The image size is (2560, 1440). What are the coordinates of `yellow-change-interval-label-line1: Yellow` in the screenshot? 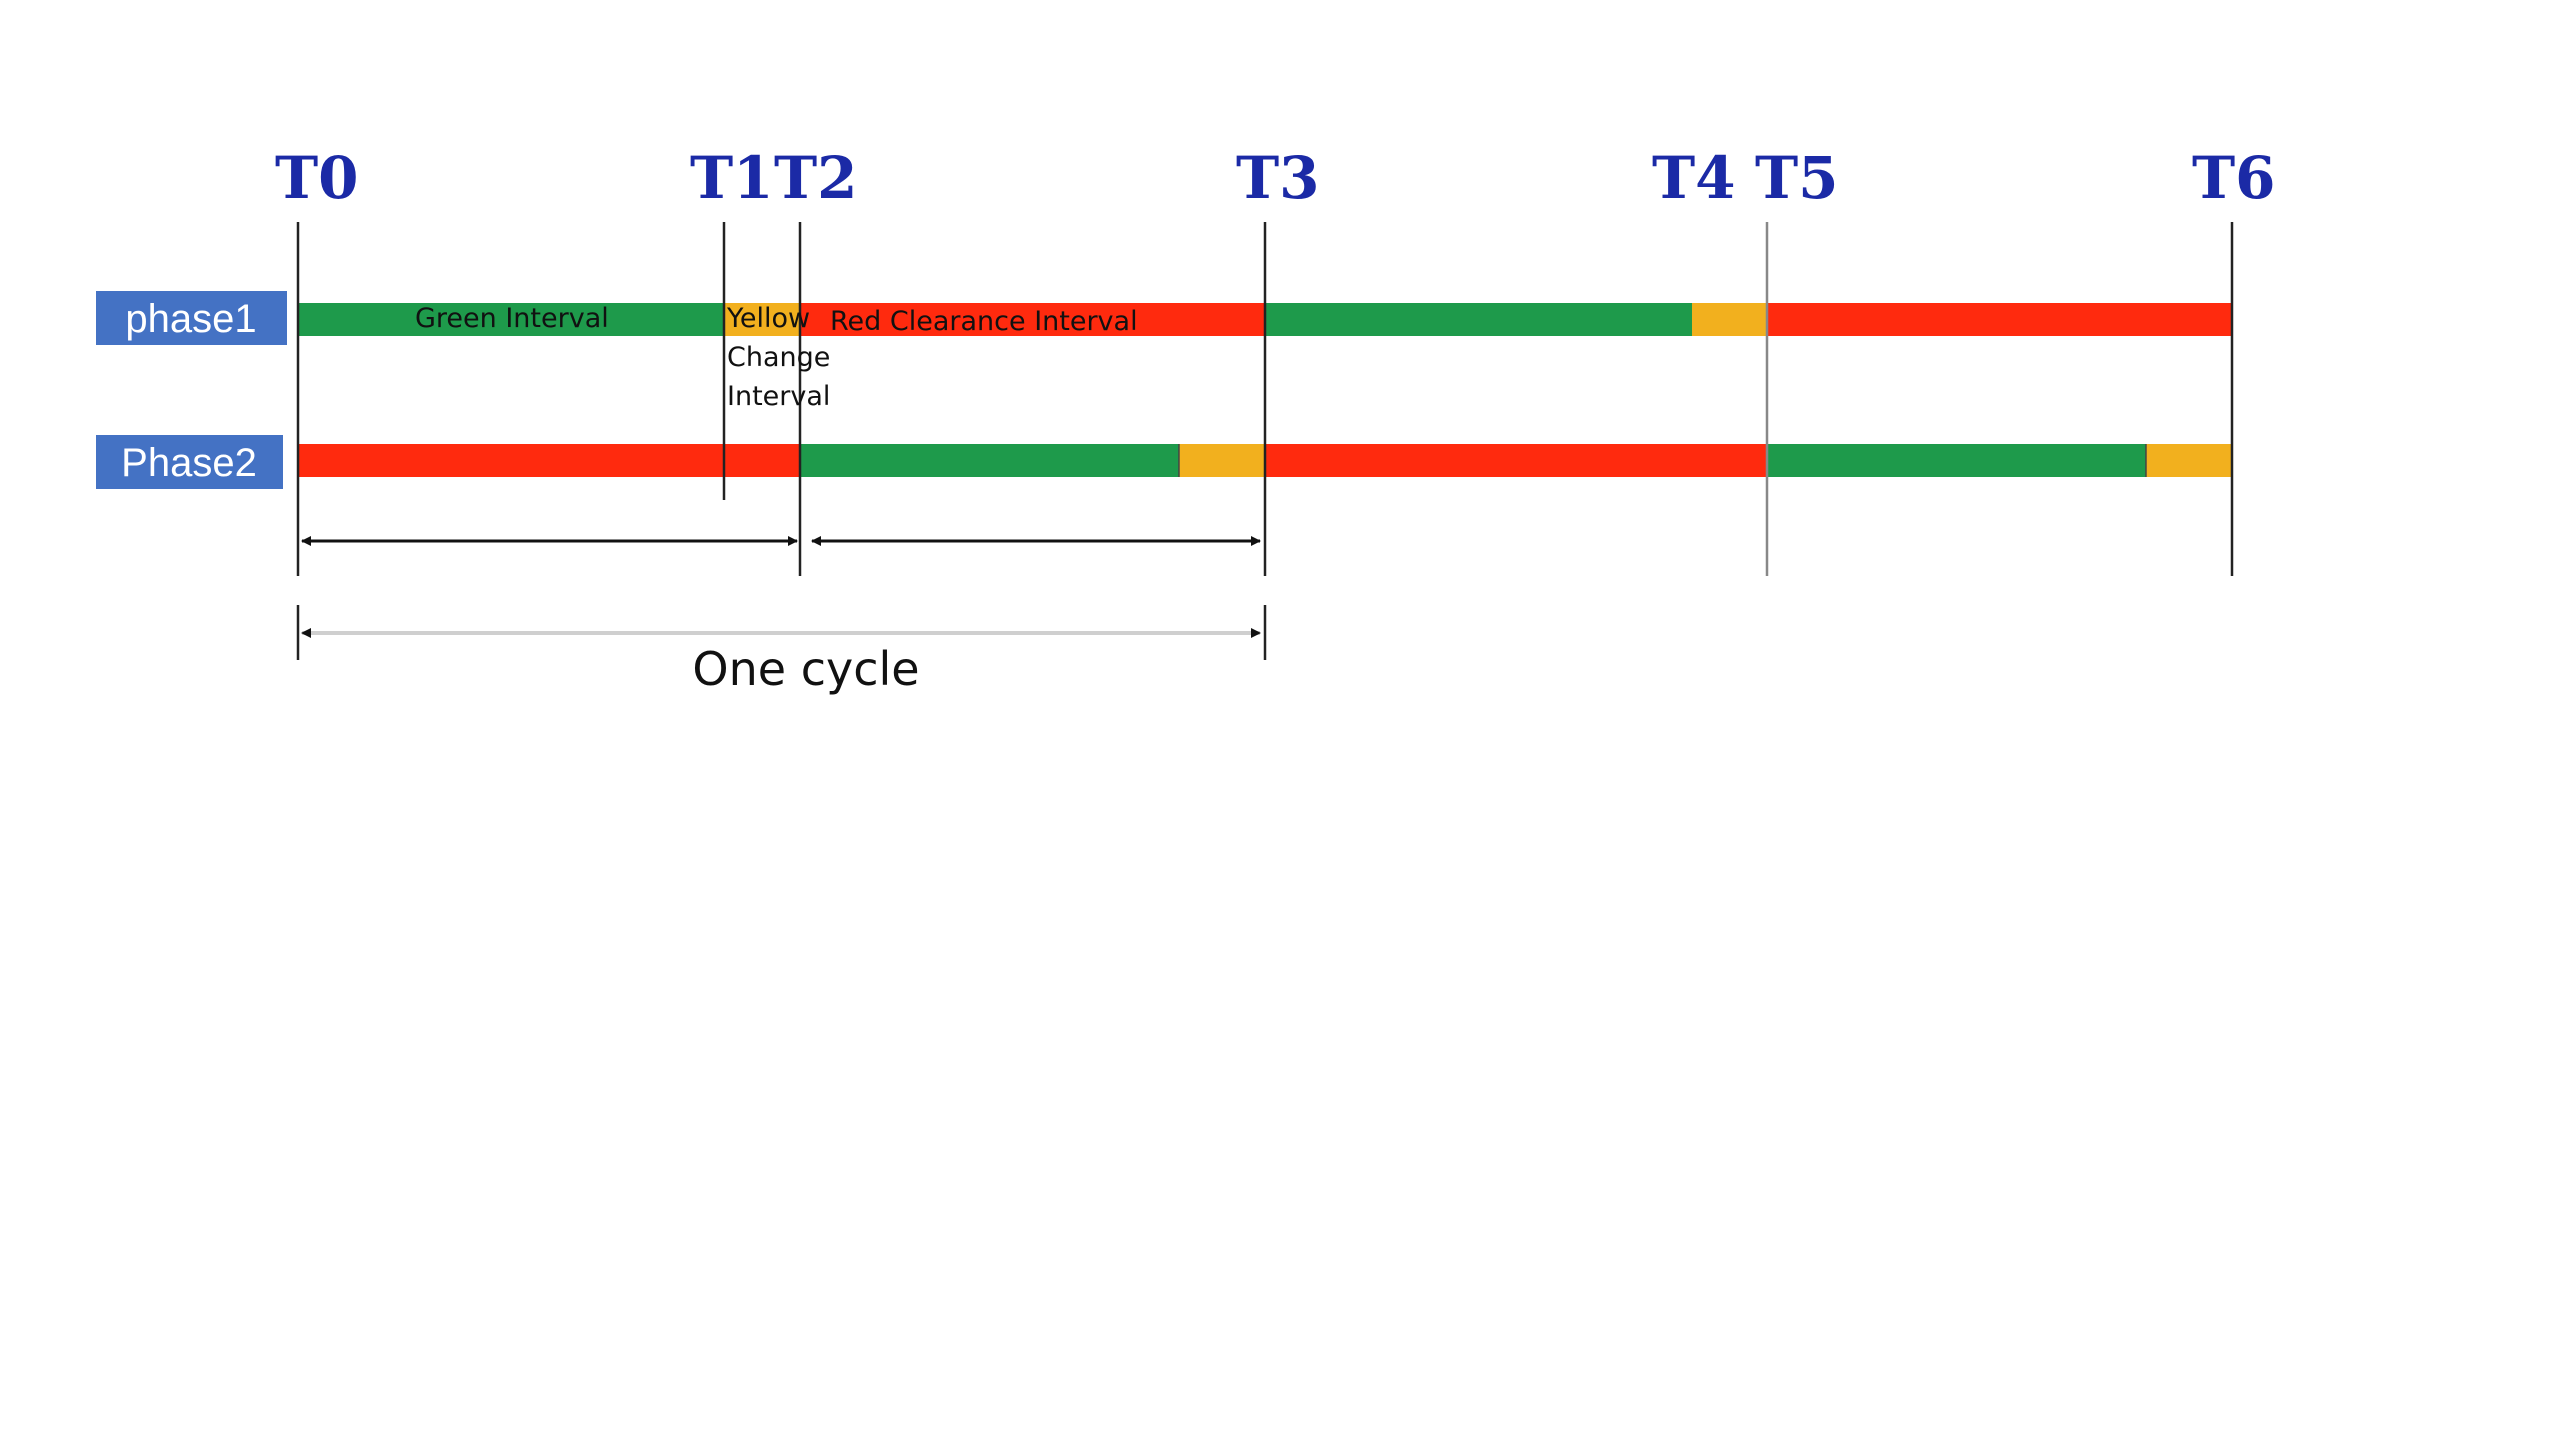 It's located at (768, 318).